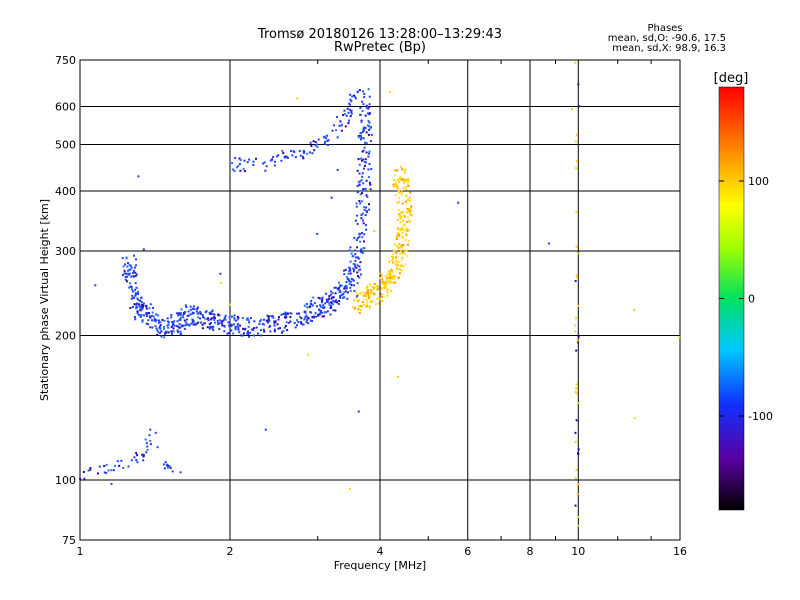  I want to click on phase-legend-title: Phases, so click(665, 28).